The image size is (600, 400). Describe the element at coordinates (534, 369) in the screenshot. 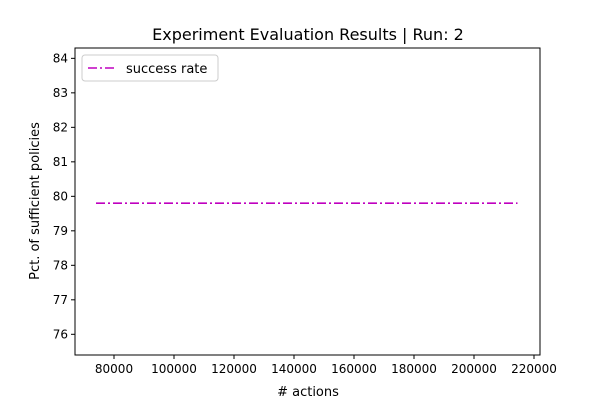

I see `x-tick-label-7: 220000` at that location.